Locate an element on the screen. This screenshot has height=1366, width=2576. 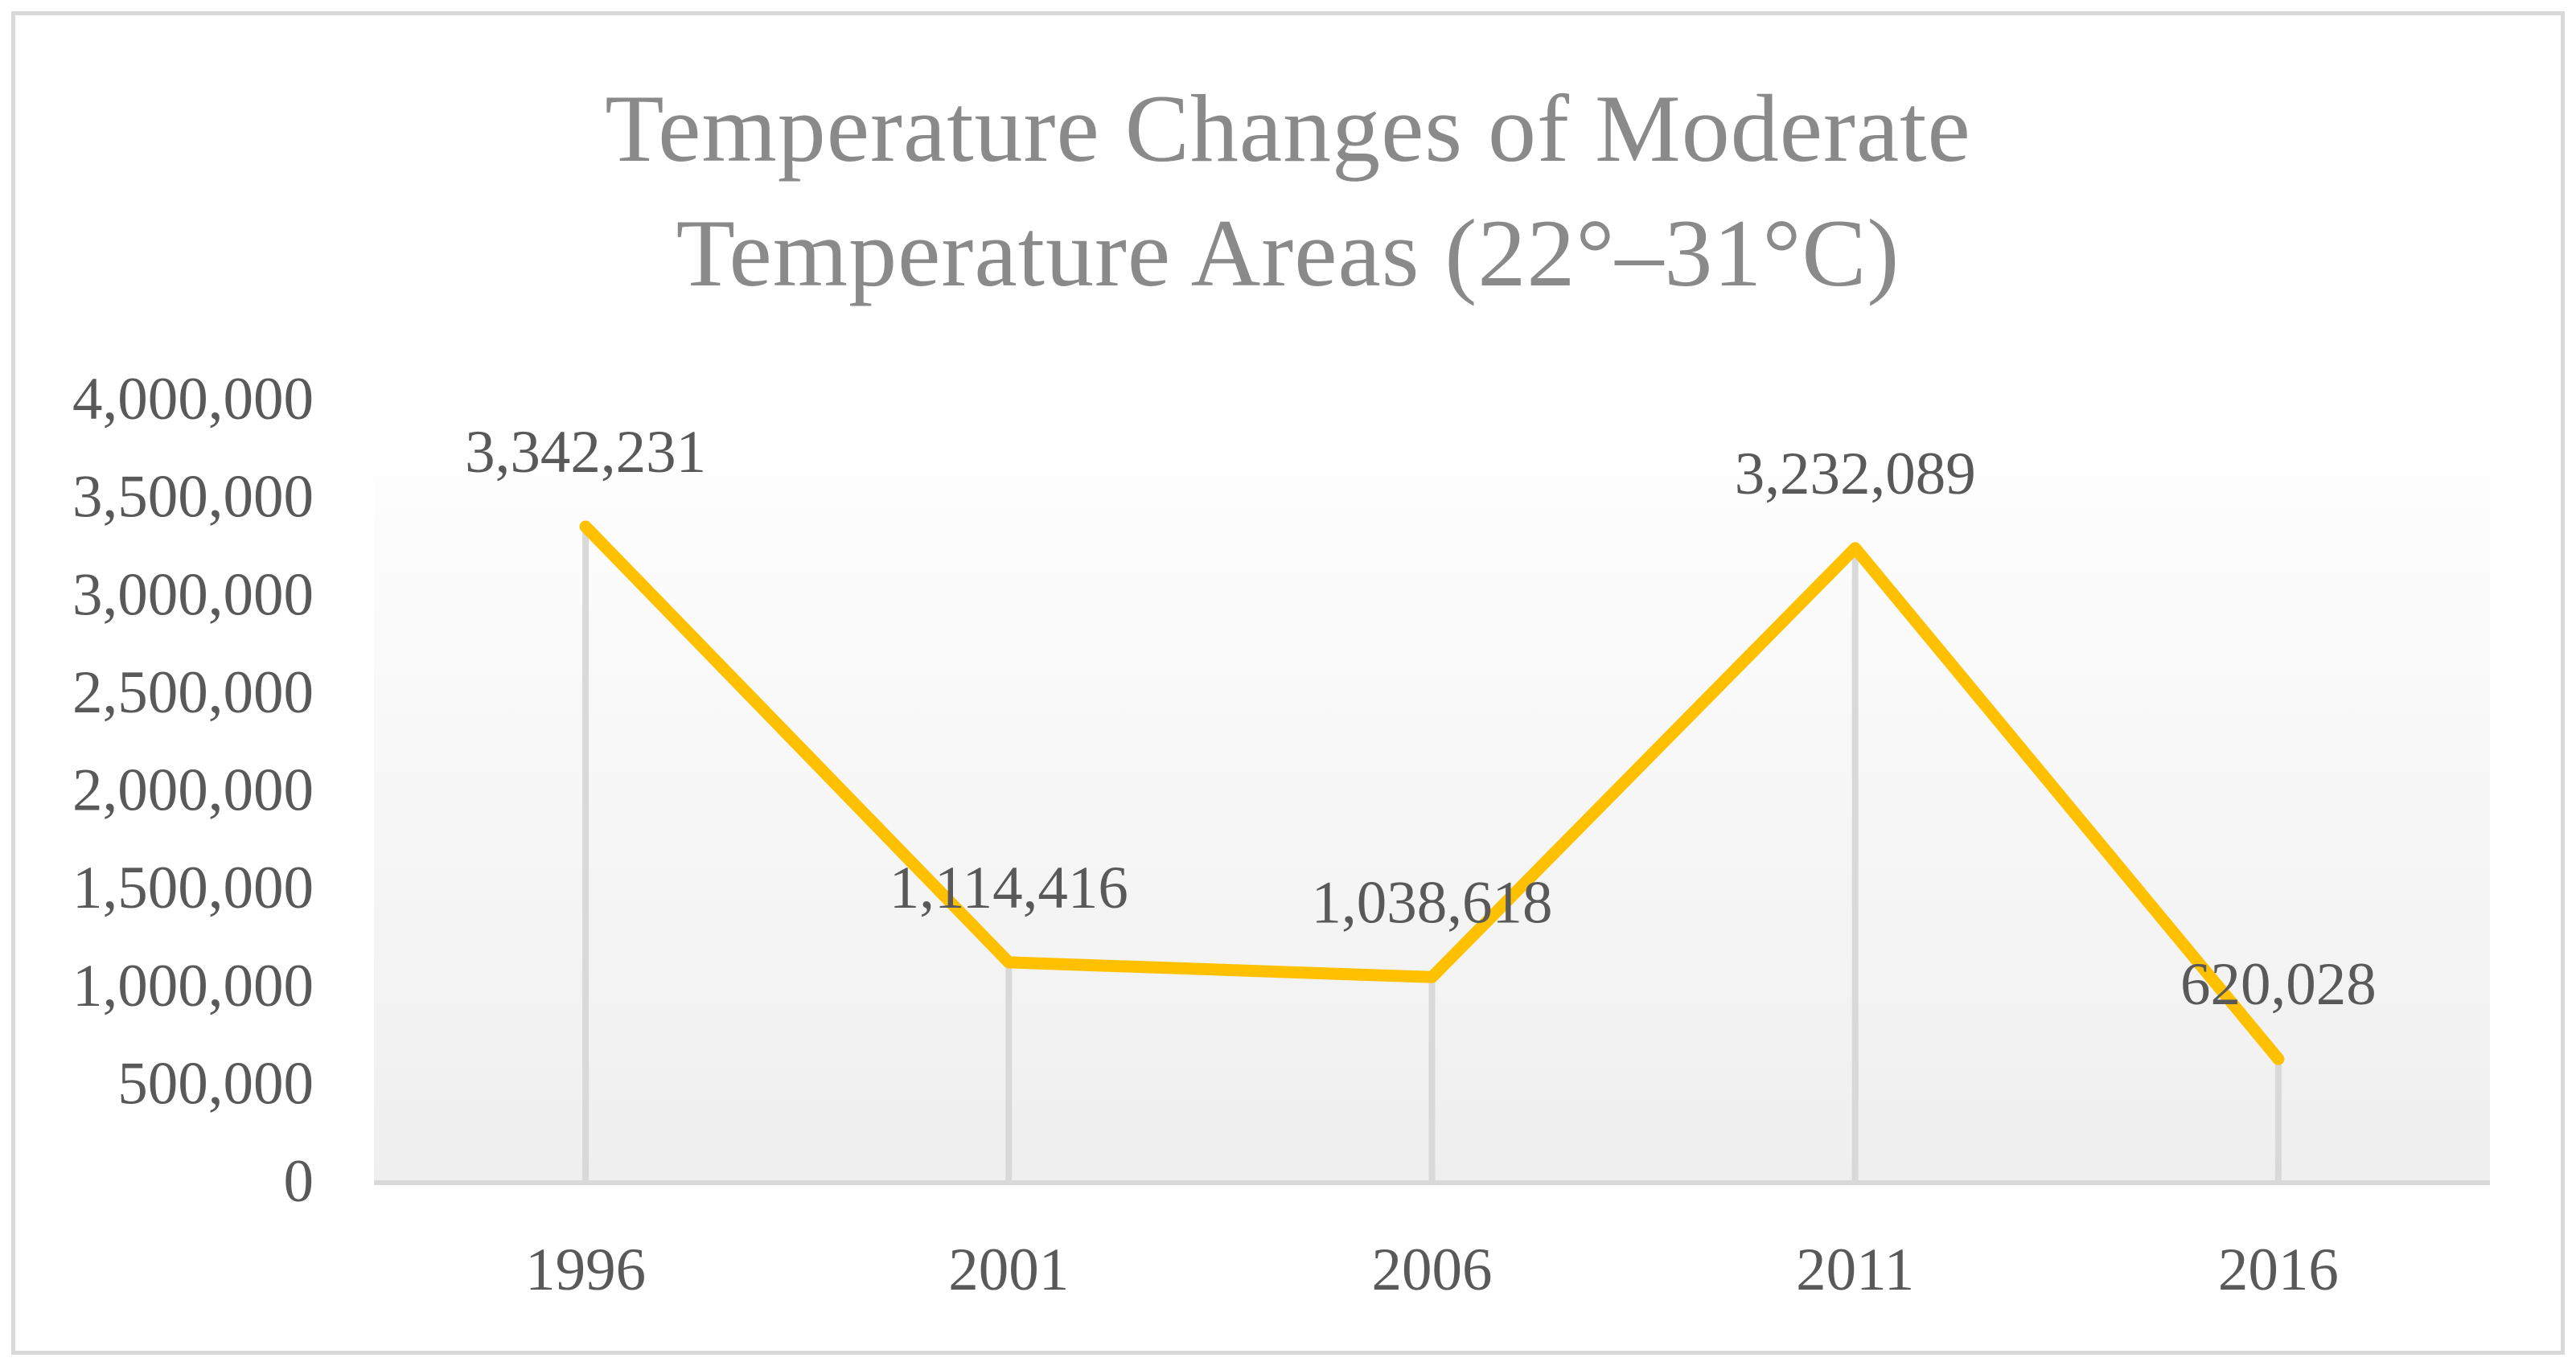
y-axis-tick-label: 0 is located at coordinates (299, 1181).